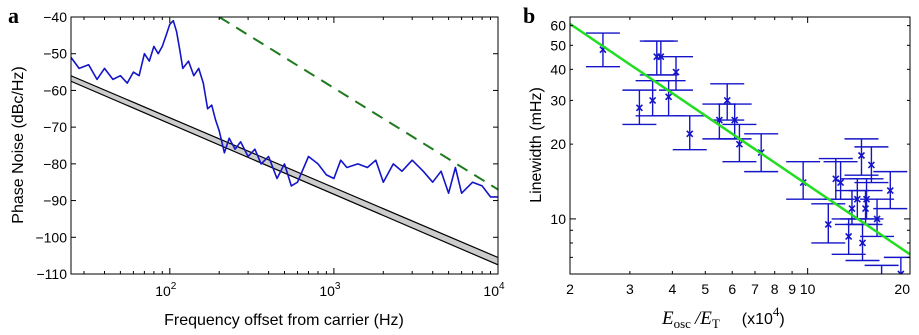 The width and height of the screenshot is (919, 335). I want to click on unit-close: ), so click(781, 319).